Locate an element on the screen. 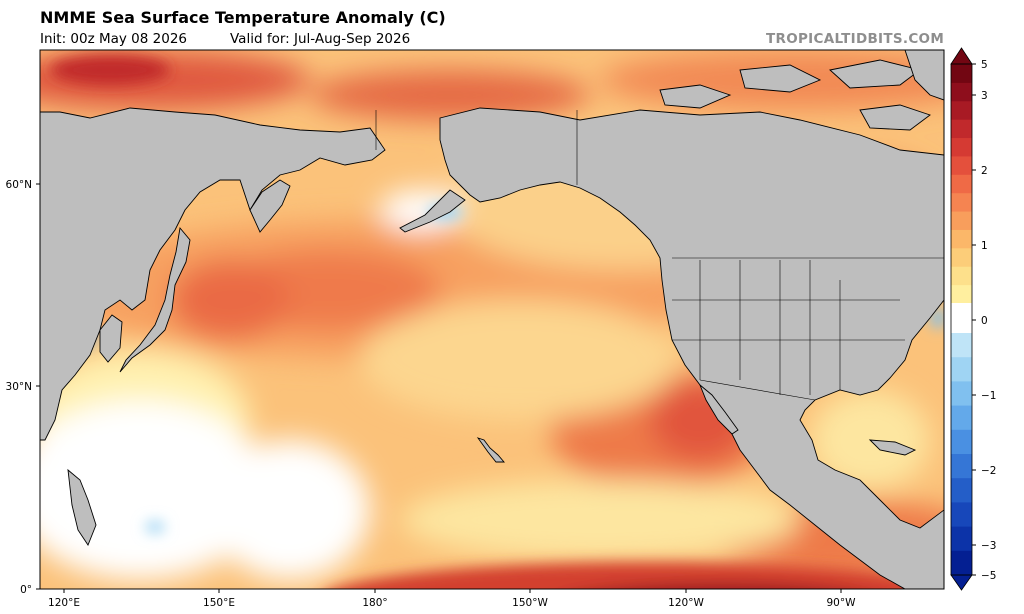 Image resolution: width=1024 pixels, height=614 pixels. lon-label: 180° is located at coordinates (374, 603).